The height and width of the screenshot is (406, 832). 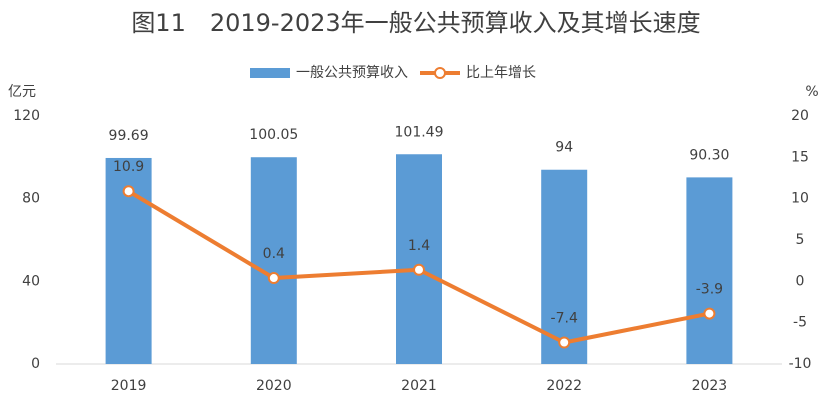 What do you see at coordinates (709, 290) in the screenshot?
I see `line-value-label: -3.9` at bounding box center [709, 290].